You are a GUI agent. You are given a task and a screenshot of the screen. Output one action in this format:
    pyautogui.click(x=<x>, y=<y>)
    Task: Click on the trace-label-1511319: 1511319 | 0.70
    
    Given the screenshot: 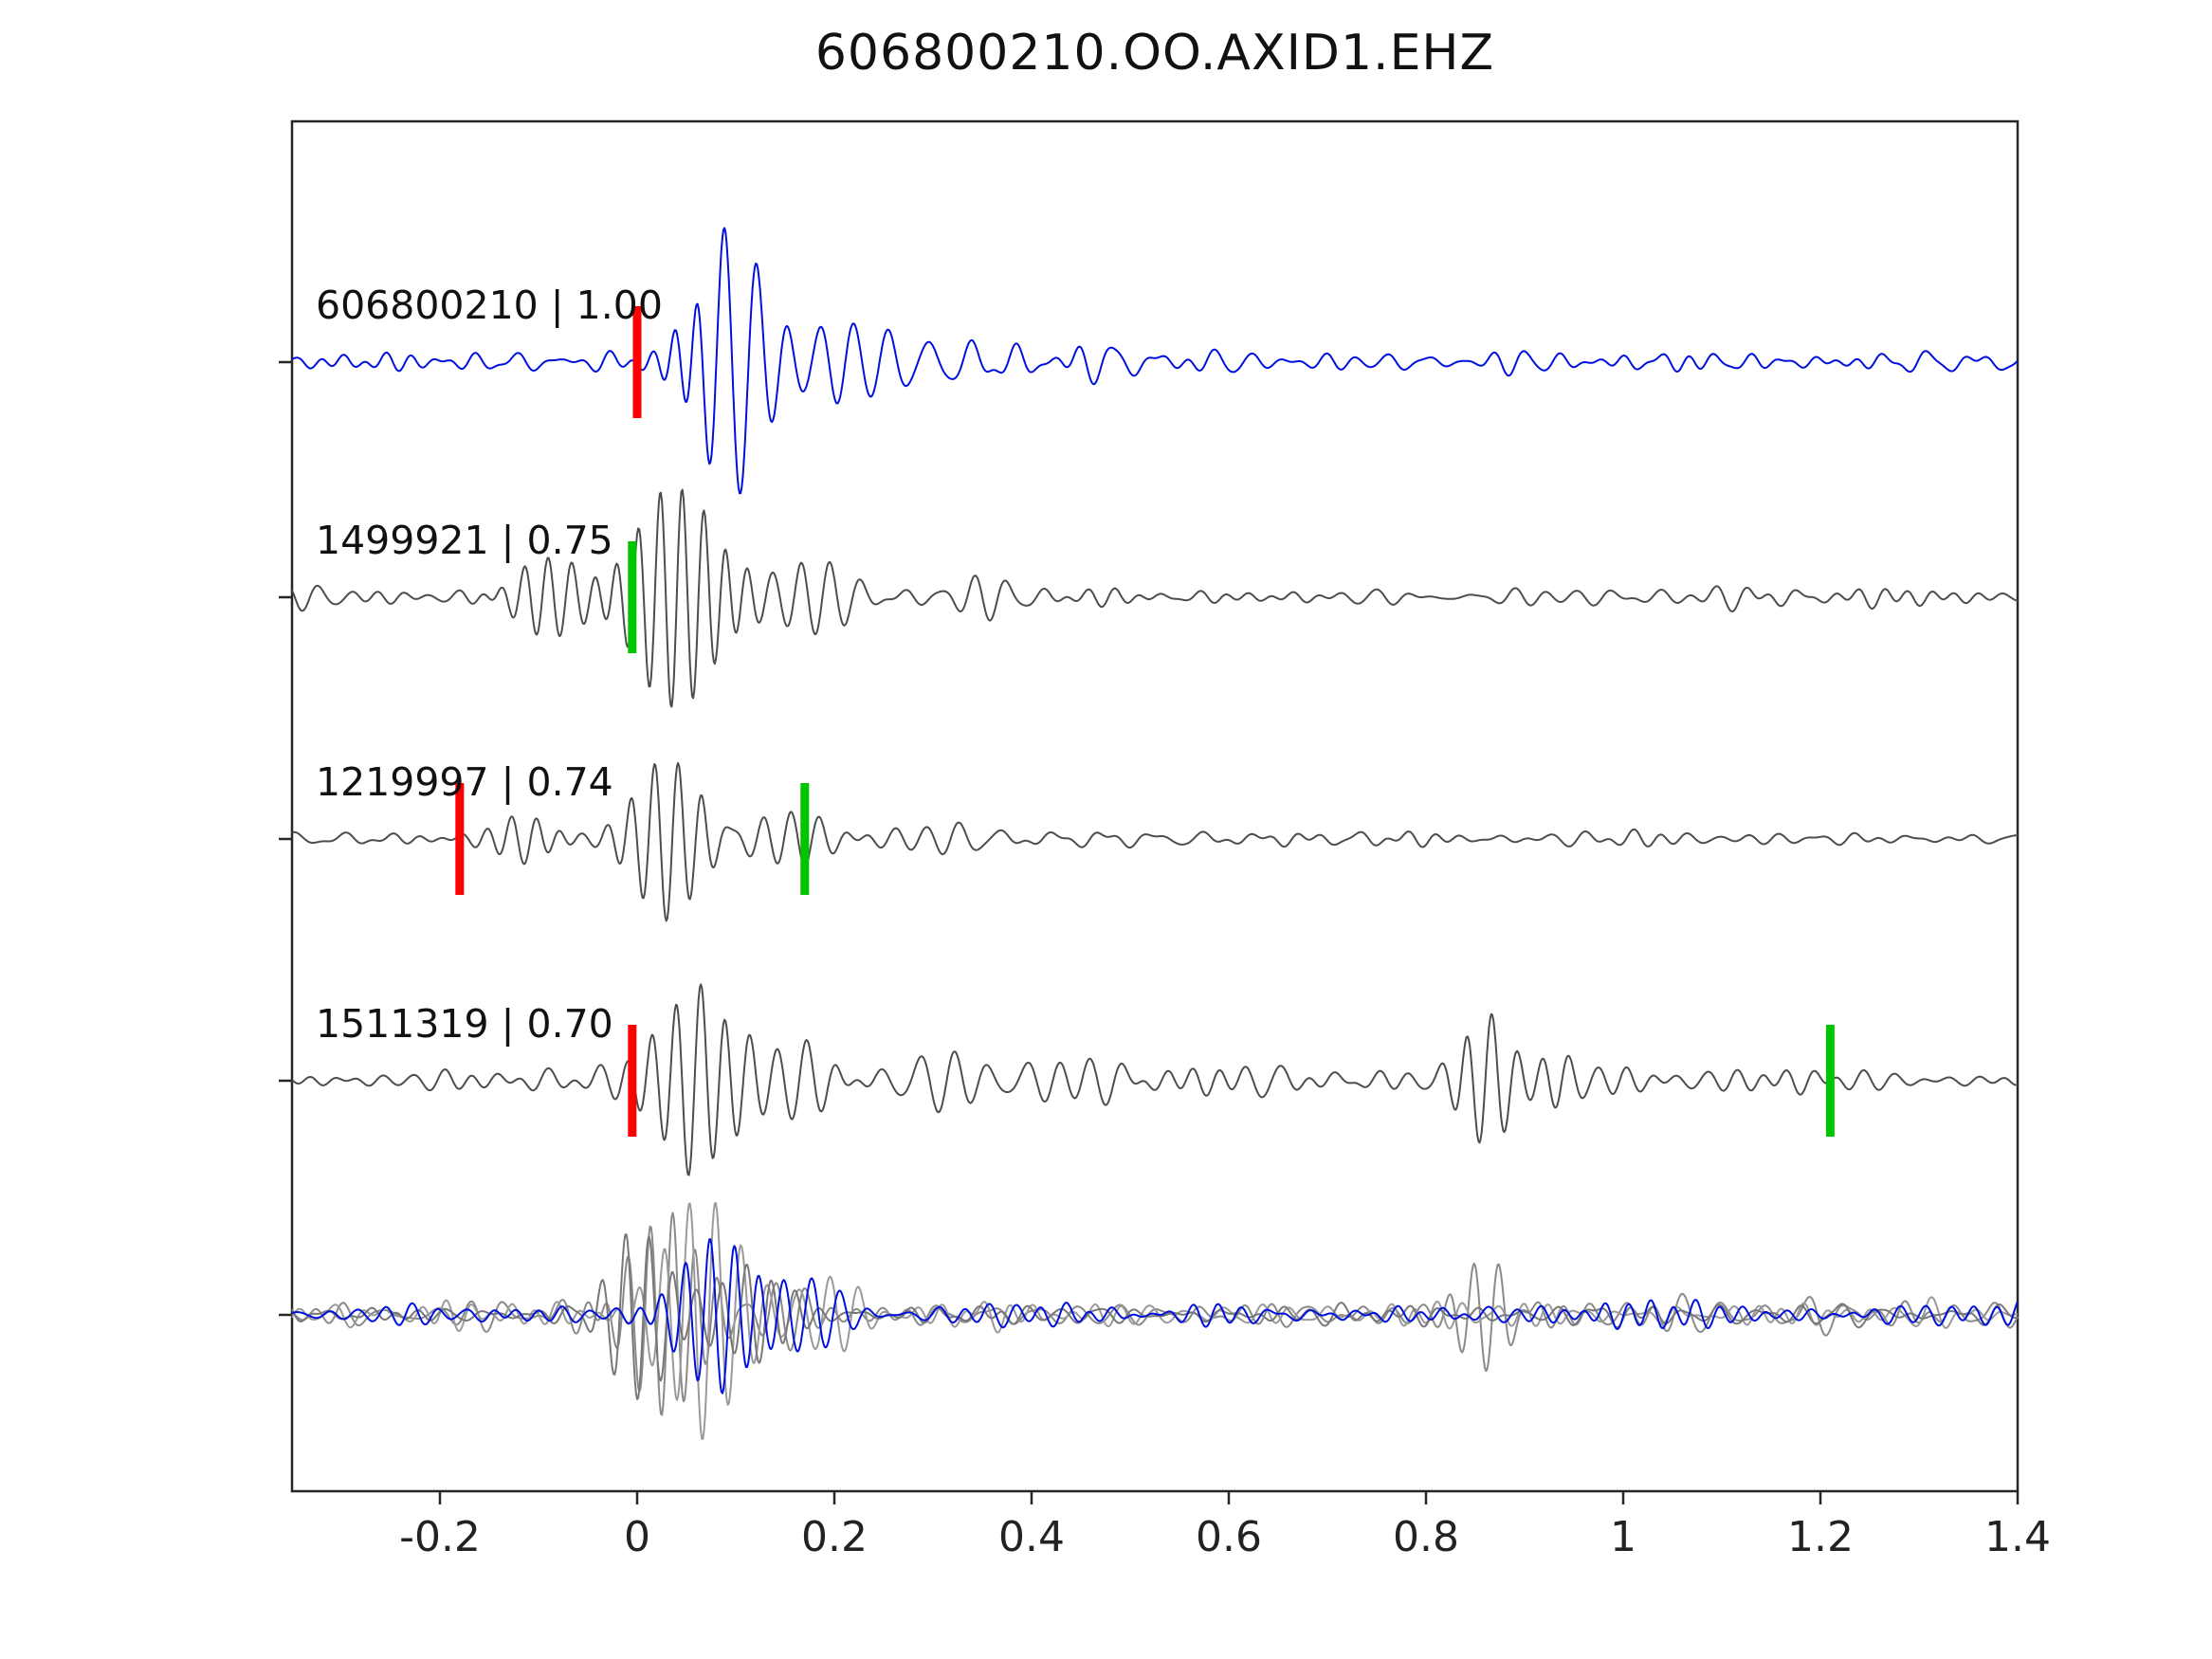 What is the action you would take?
    pyautogui.click(x=464, y=1024)
    